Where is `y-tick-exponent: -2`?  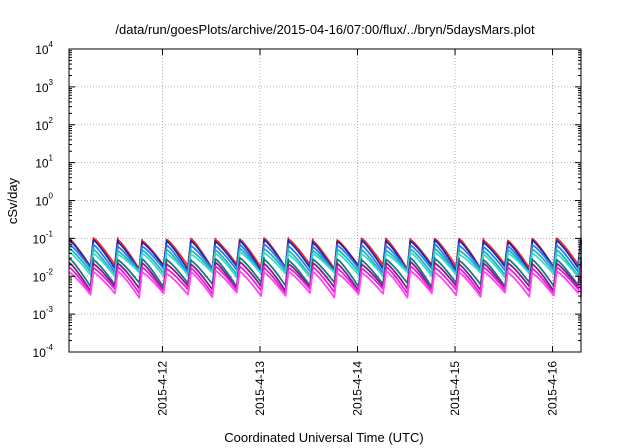 y-tick-exponent: -2 is located at coordinates (50, 271).